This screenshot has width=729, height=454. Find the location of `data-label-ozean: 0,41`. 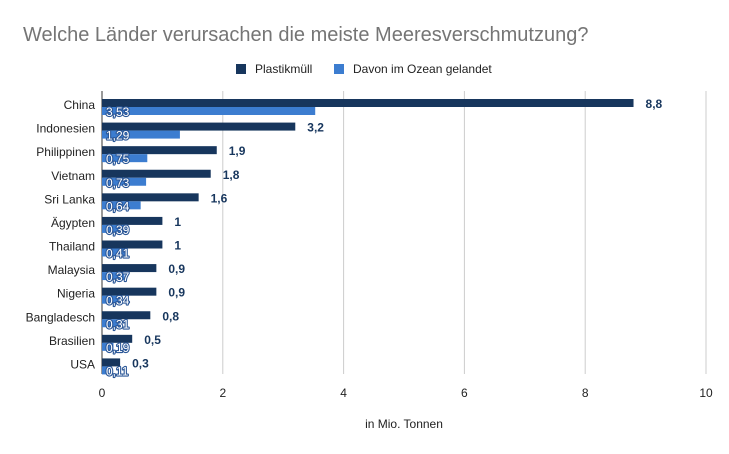

data-label-ozean: 0,41 is located at coordinates (118, 254).